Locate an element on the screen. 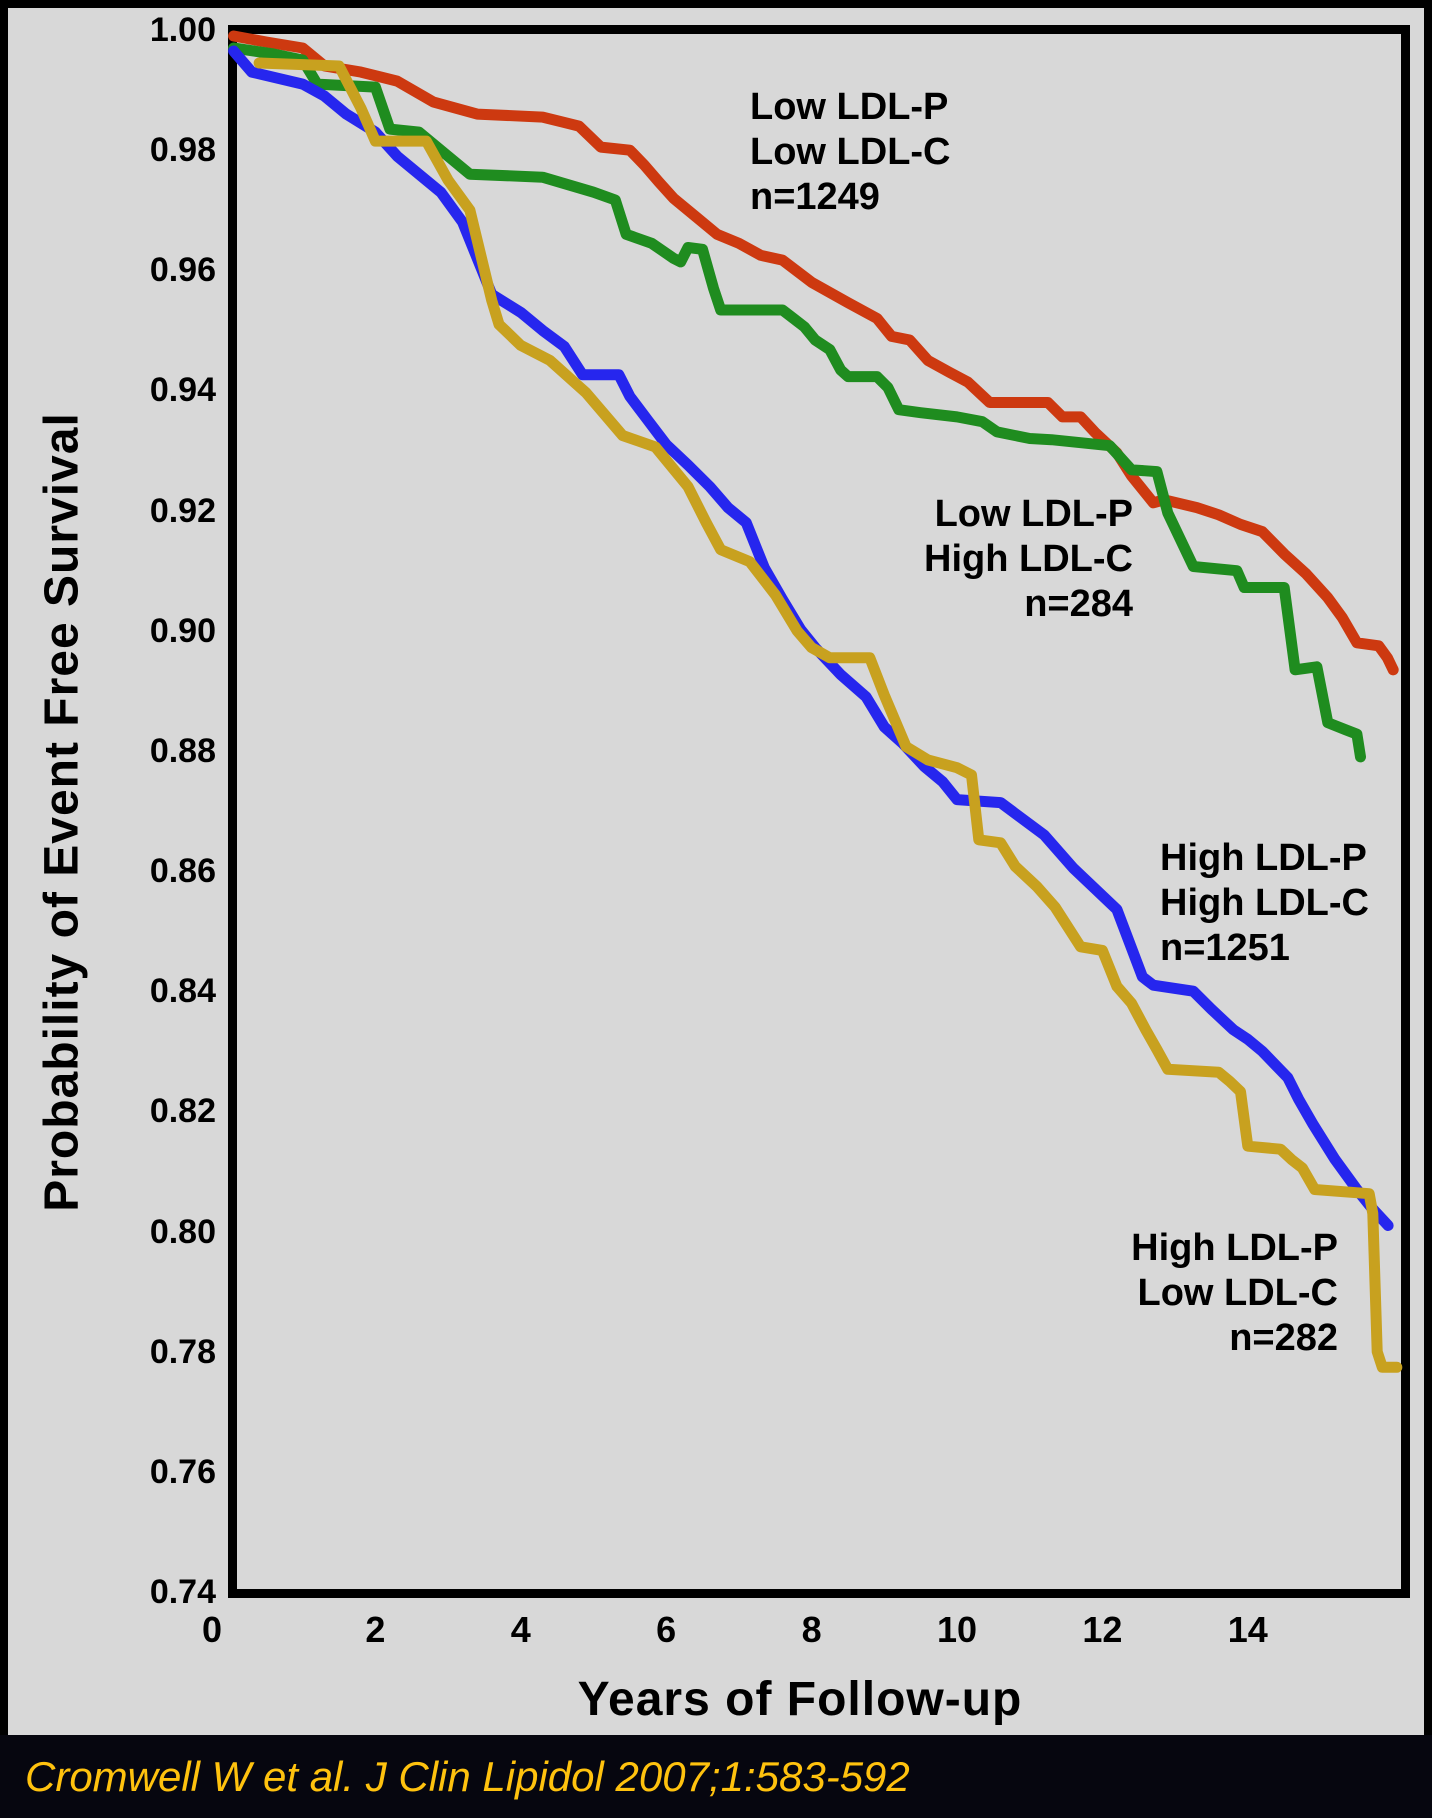 The image size is (1432, 1818). series-annotation: Low LDL-P Low LDL-C n=1249 is located at coordinates (850, 152).